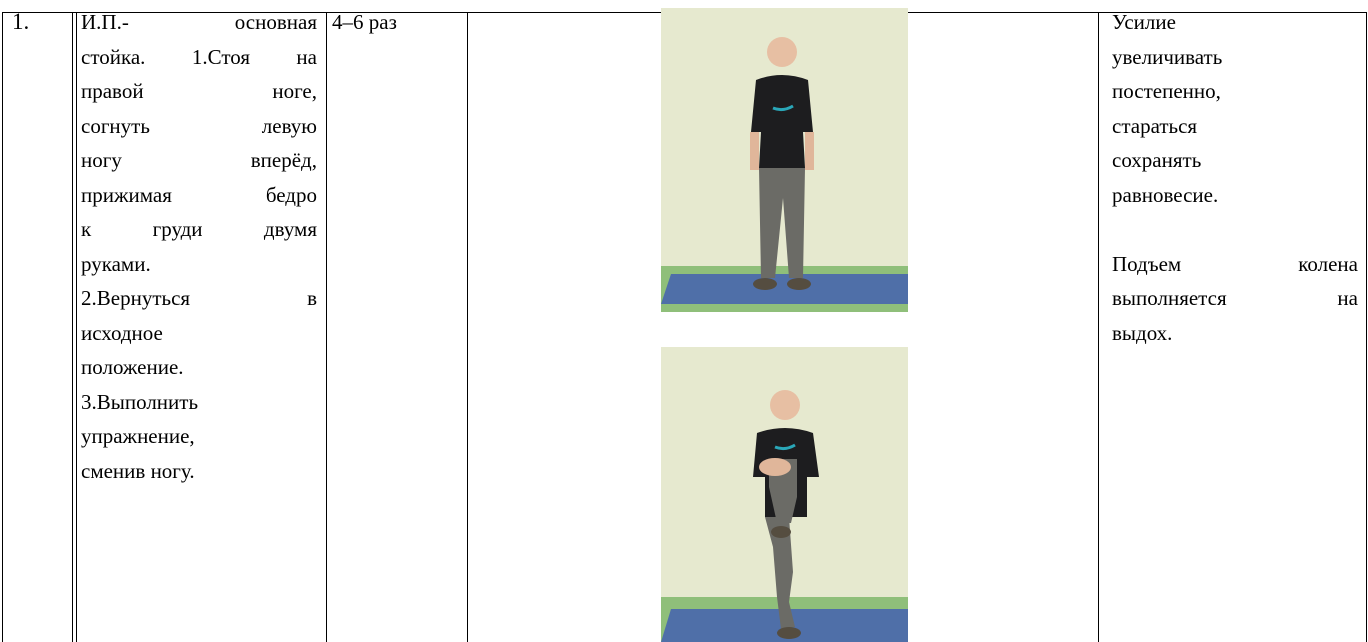 Image resolution: width=1368 pixels, height=642 pixels. I want to click on exercise-photo-knee-raise, so click(784, 494).